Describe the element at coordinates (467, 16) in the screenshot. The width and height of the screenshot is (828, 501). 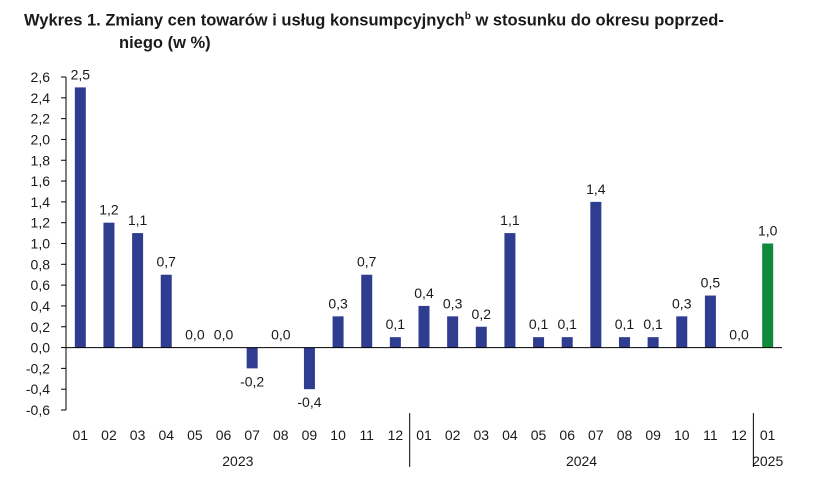
I see `chart-title-superscript: b` at that location.